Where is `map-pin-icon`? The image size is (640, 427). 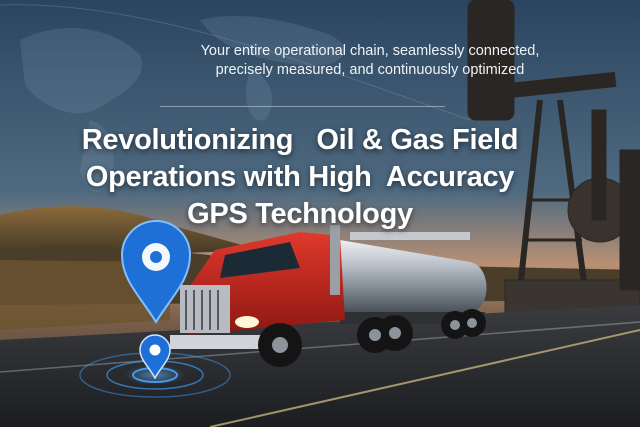 map-pin-icon is located at coordinates (156, 272).